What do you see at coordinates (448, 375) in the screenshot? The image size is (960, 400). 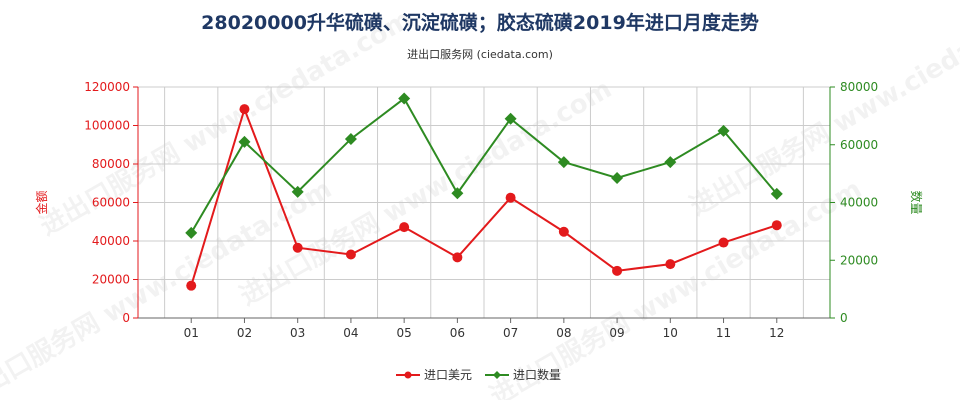 I see `legend-label: 进口美元` at bounding box center [448, 375].